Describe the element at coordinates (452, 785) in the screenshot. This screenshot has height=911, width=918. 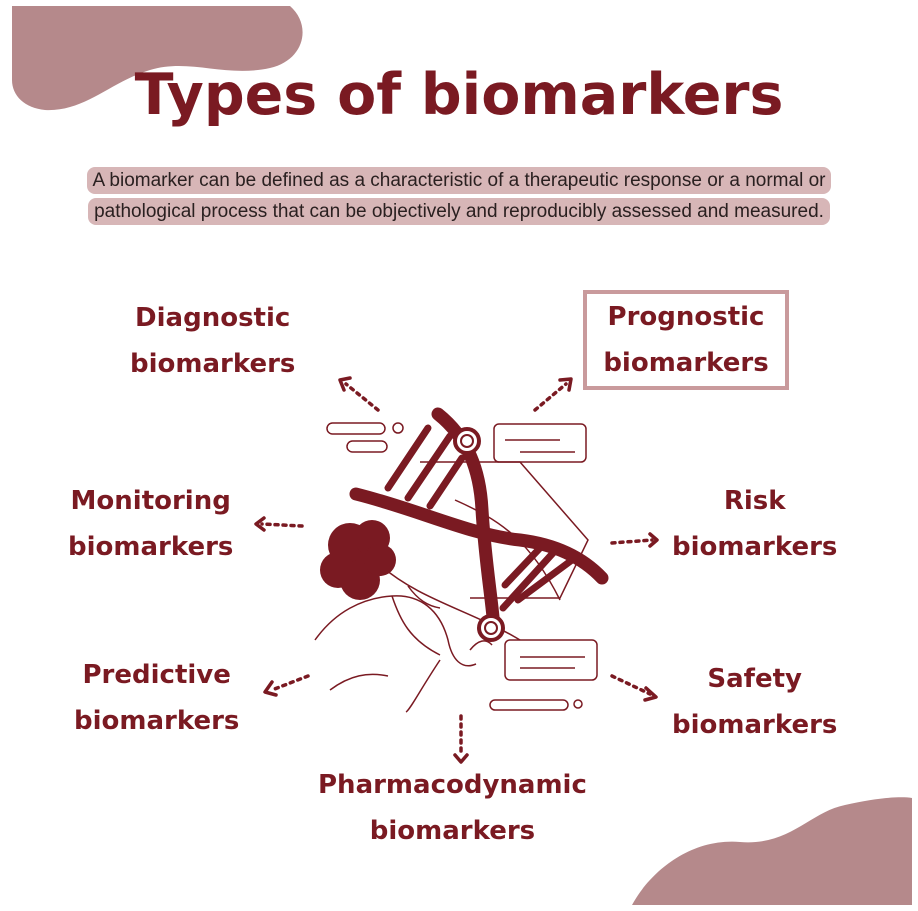
I see `label-line: Pharmacodynamic` at that location.